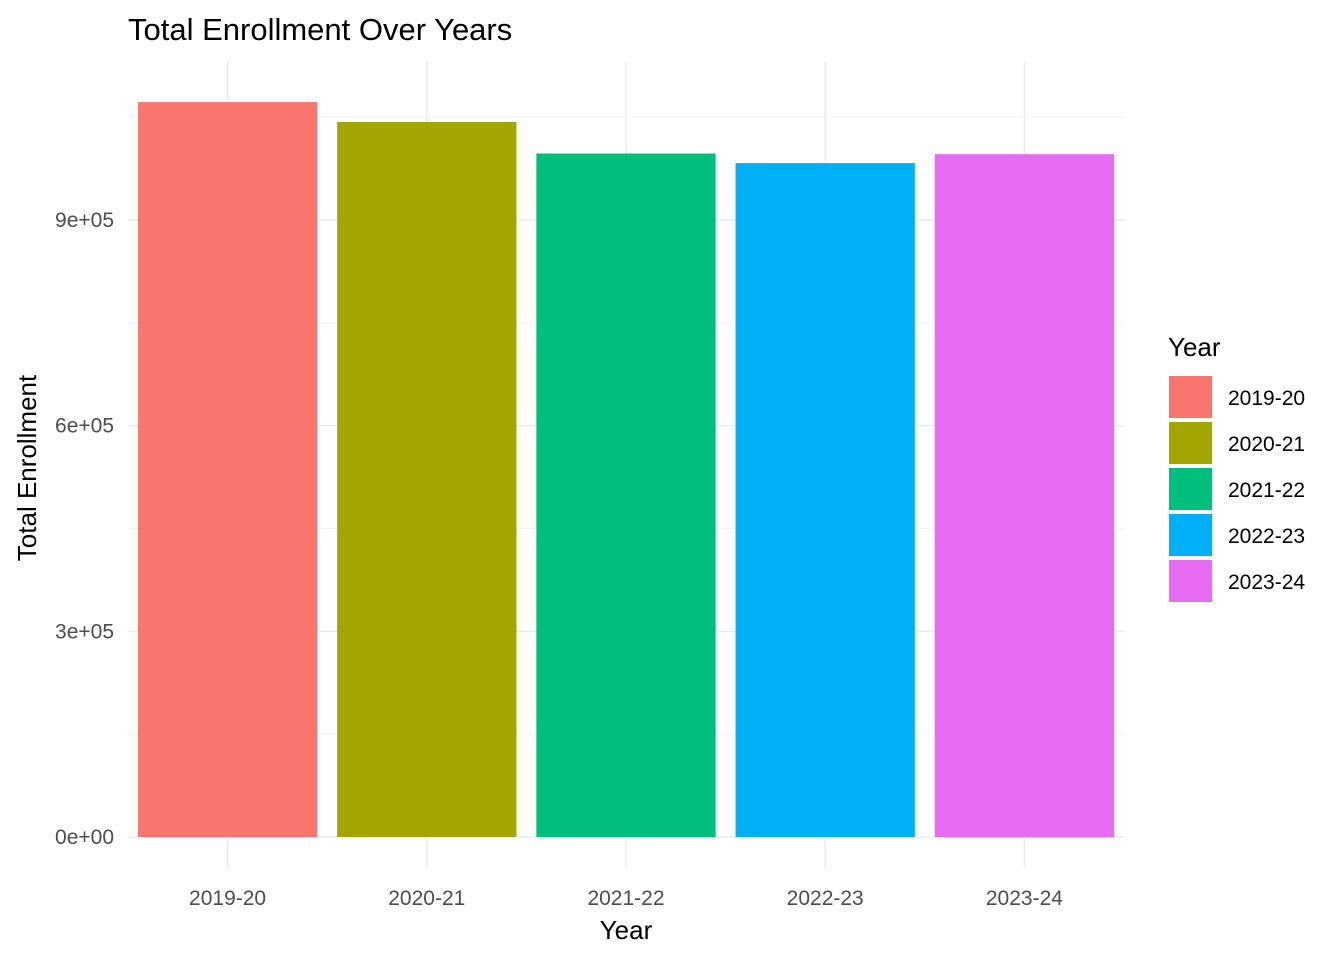 Image resolution: width=1344 pixels, height=960 pixels. I want to click on legend-label: 2022-23, so click(1266, 536).